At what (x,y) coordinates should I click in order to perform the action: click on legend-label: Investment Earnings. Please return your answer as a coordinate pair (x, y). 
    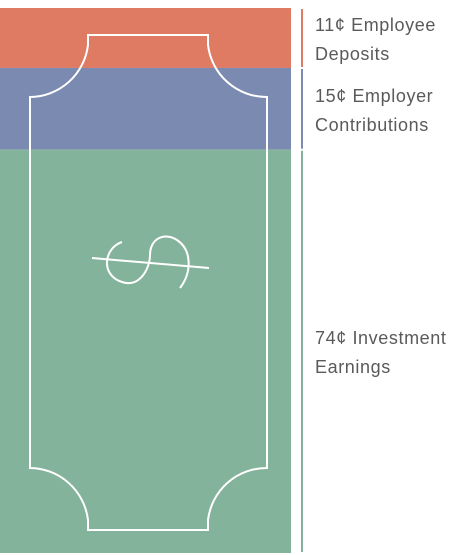
    Looking at the image, I should click on (381, 353).